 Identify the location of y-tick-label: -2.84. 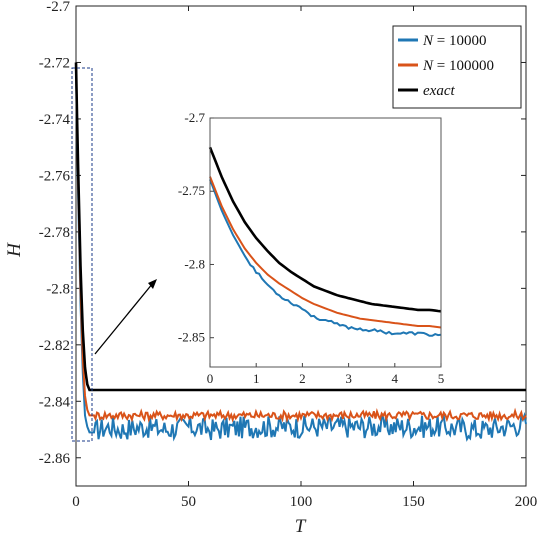
(55, 402).